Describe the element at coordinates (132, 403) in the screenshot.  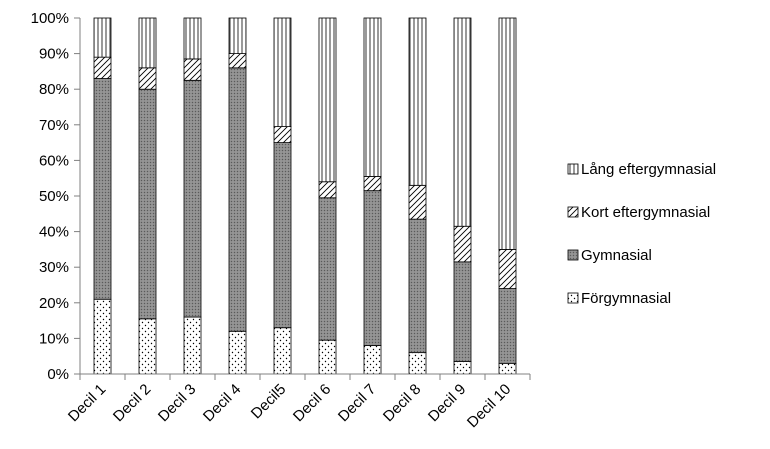
I see `x-tick-label: Decil 2` at that location.